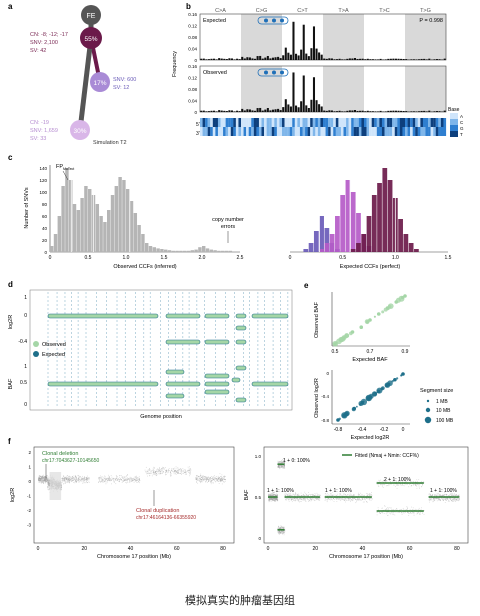 Image resolution: width=480 pixels, height=616 pixels. What do you see at coordinates (384, 430) in the screenshot?
I see `e-bot-xtick-2: -0.2` at bounding box center [384, 430].